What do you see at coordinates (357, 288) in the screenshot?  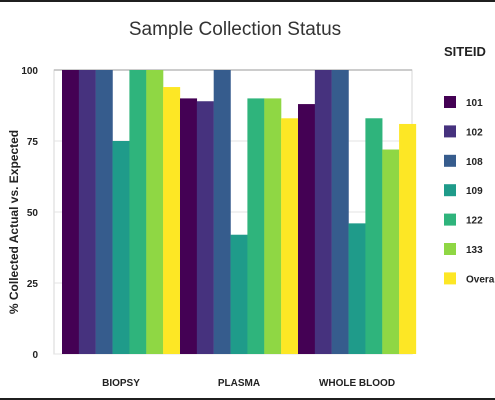 I see `bar-109-whole-blood` at bounding box center [357, 288].